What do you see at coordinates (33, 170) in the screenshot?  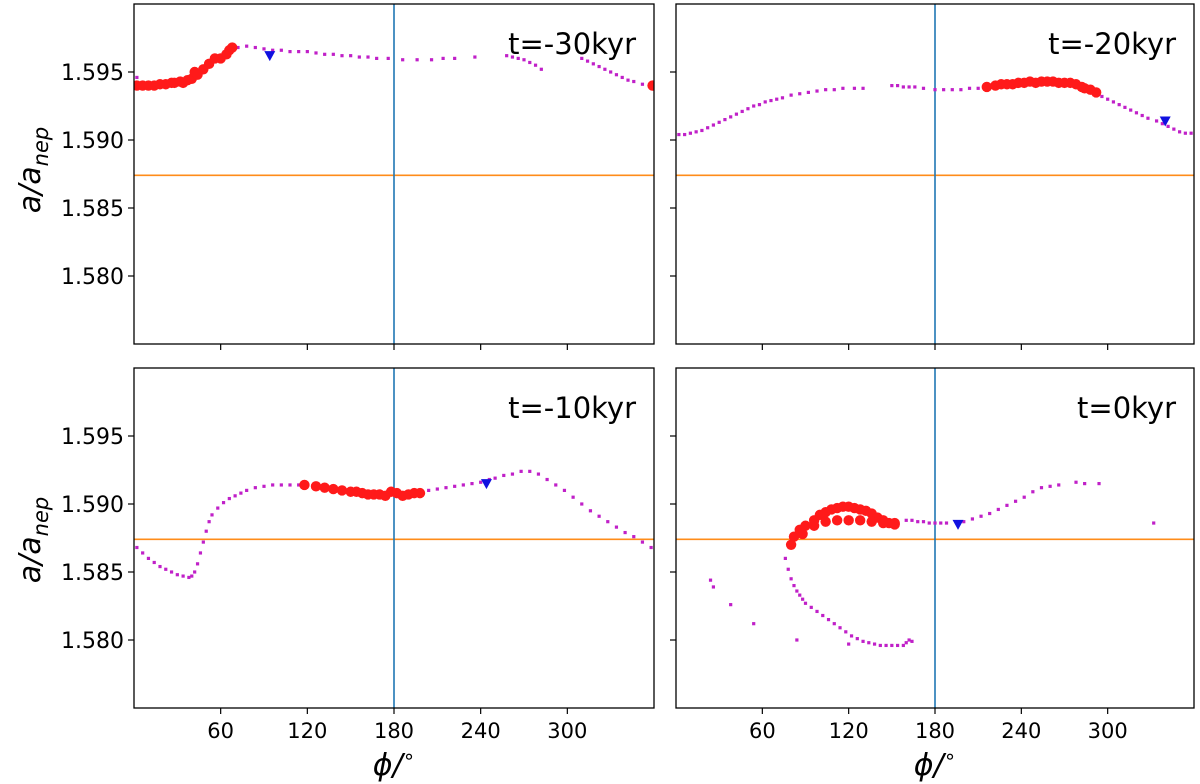 I see `y-axis-label-top: a/anep` at bounding box center [33, 170].